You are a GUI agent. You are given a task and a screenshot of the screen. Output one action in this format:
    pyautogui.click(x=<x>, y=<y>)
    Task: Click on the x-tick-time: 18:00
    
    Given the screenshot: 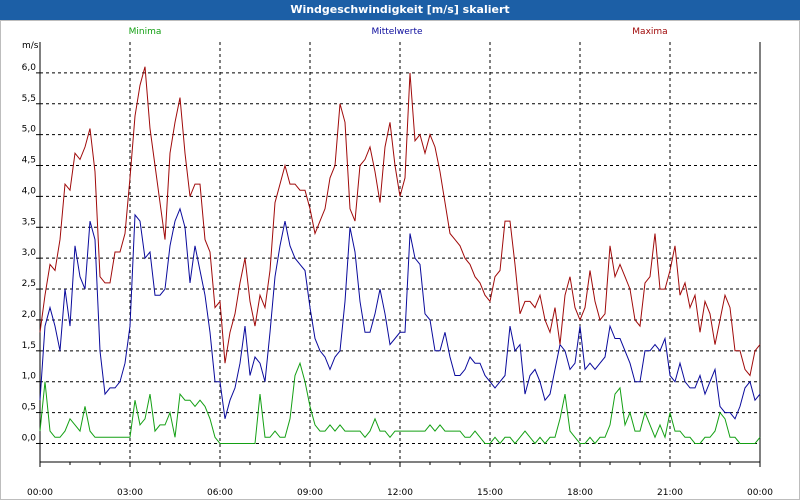 What is the action you would take?
    pyautogui.click(x=580, y=493)
    